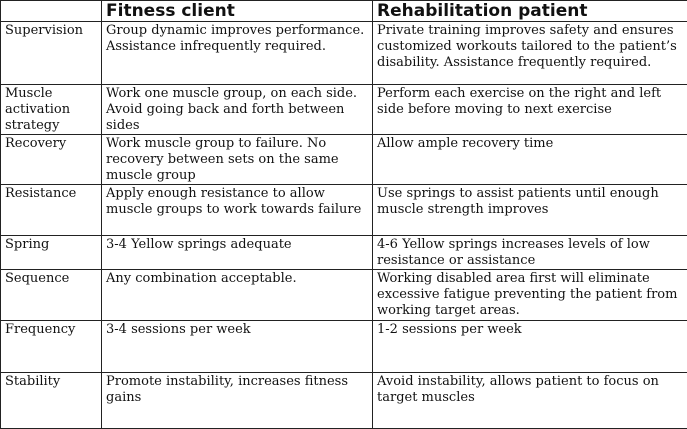 The image size is (687, 429). I want to click on row-label-frequency: Frequency, so click(51, 347).